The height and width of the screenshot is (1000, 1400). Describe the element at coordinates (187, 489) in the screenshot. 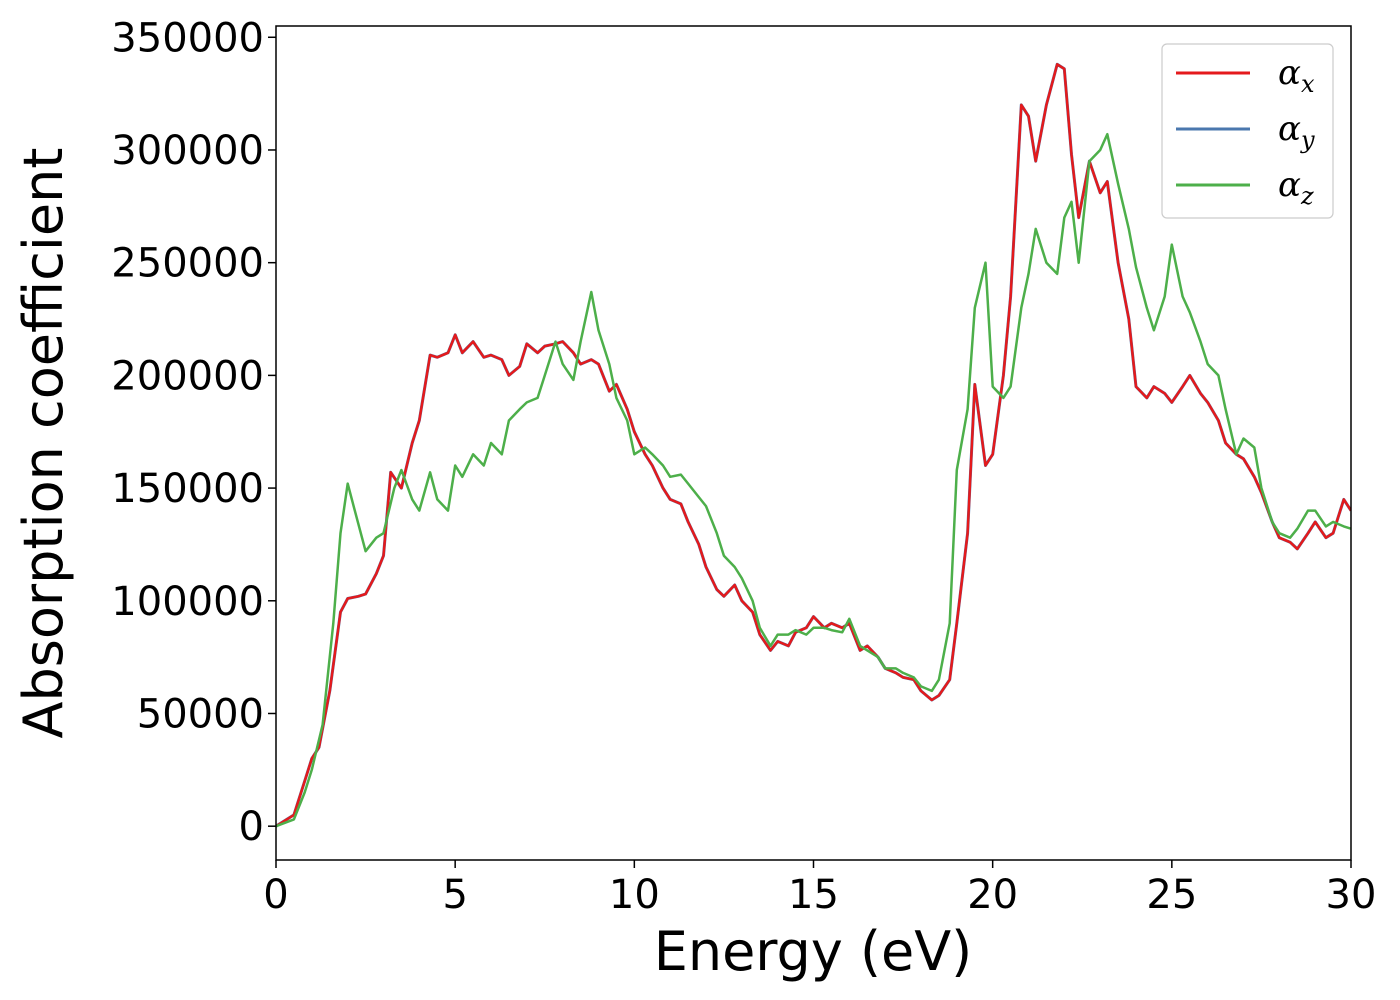

I see `y-tick-label: 150000` at that location.